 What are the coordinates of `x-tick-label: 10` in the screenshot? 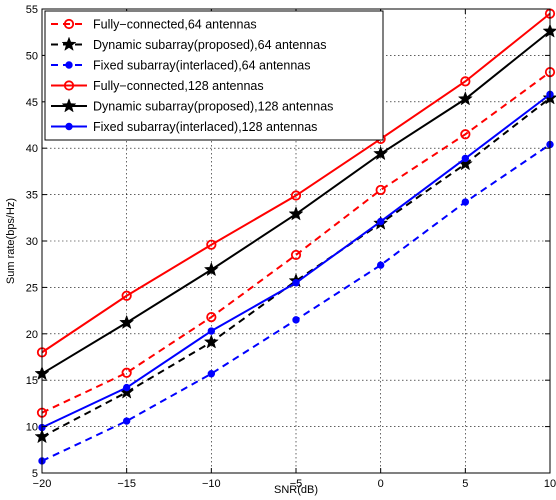 It's located at (550, 484).